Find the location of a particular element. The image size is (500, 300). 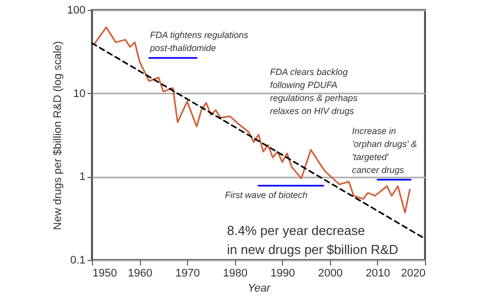

y-tick-label: 0.1 is located at coordinates (78, 260).